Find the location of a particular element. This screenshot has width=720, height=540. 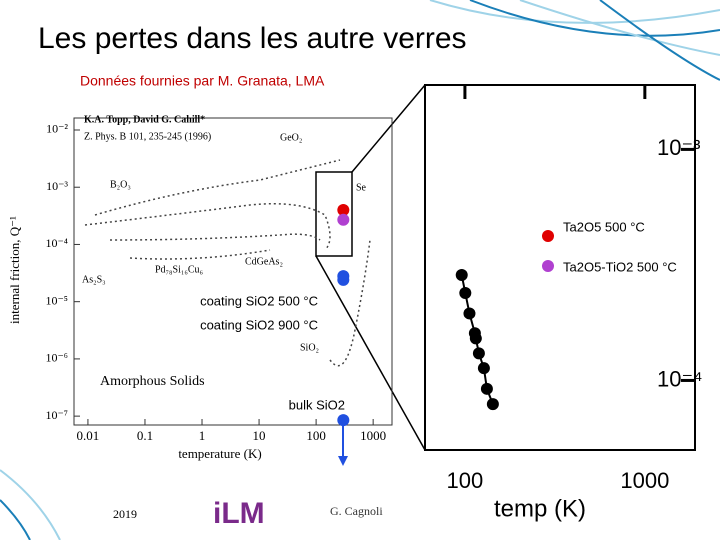

x-tick-label: 0.1 is located at coordinates (145, 435).